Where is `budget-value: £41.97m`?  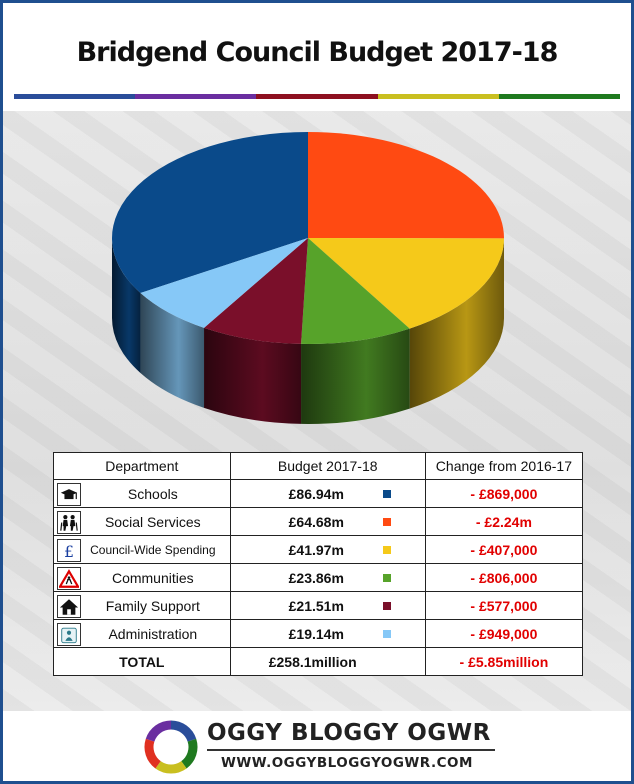
budget-value: £41.97m is located at coordinates (316, 550).